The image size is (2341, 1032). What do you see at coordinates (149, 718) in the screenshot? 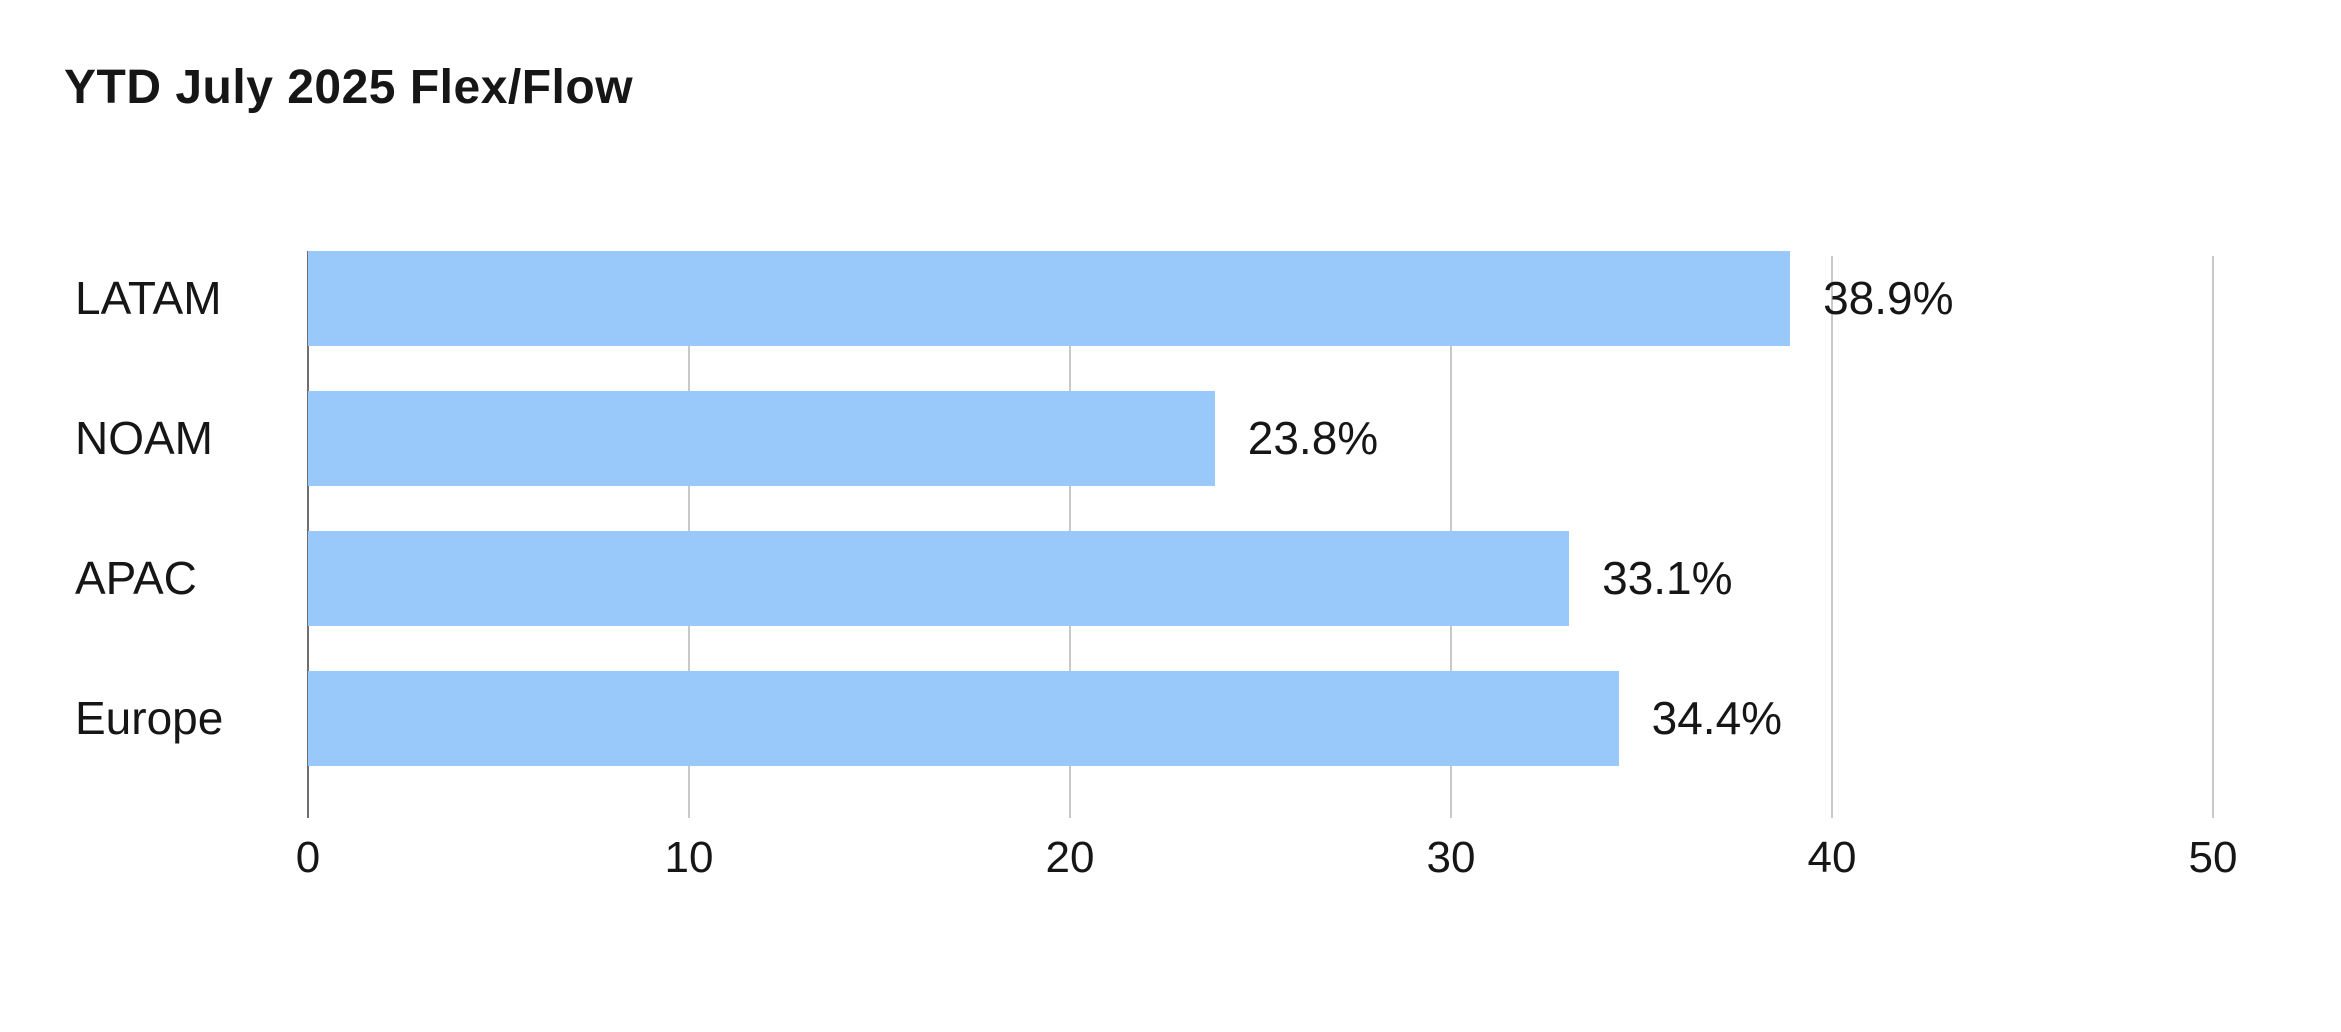
I see `category-label-europe: Europe` at bounding box center [149, 718].